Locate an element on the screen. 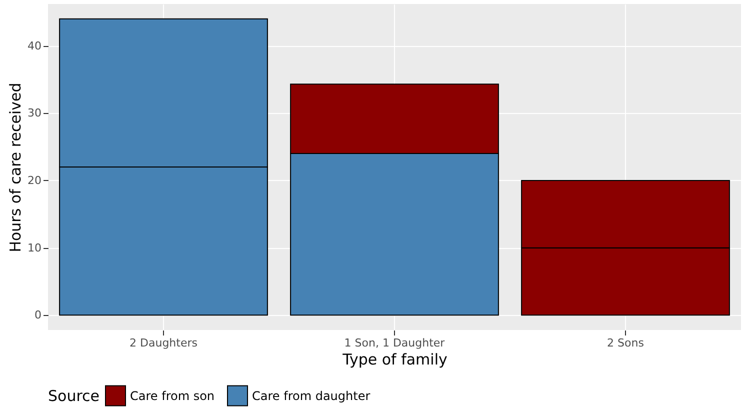  y-axis-title: Hours of care received is located at coordinates (15, 167).